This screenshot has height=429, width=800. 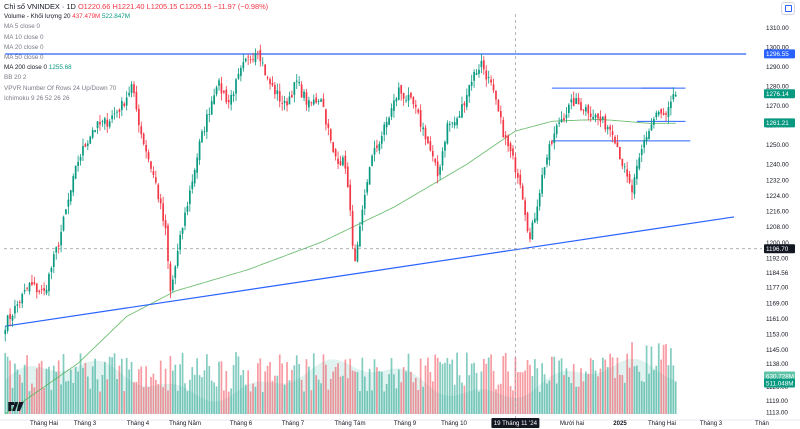 I want to click on y-tick-label: 1145.00, so click(x=777, y=350).